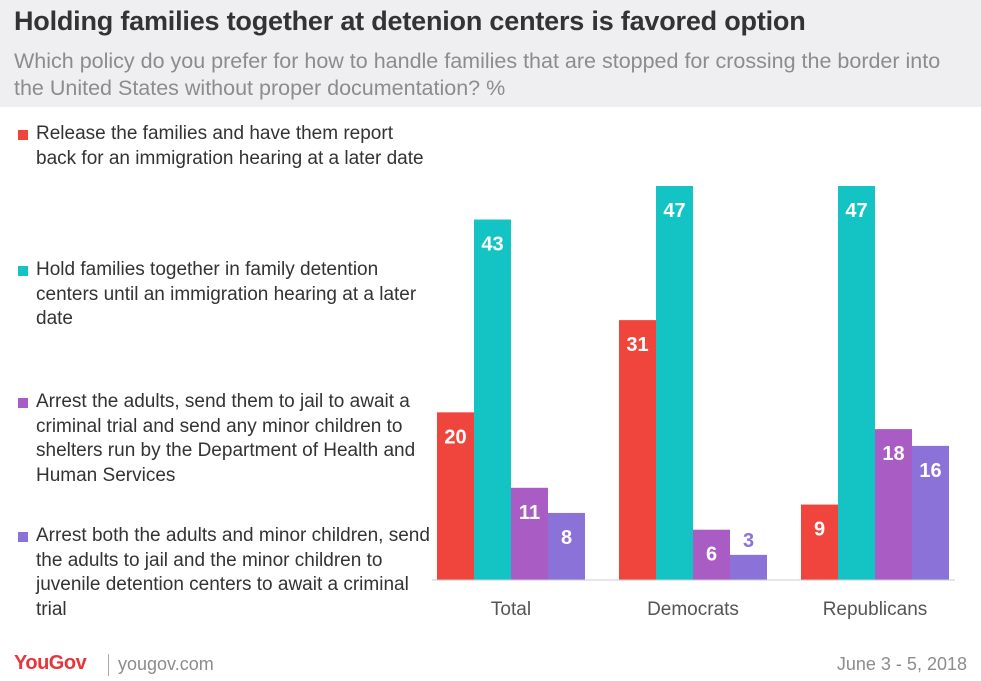  Describe the element at coordinates (674, 211) in the screenshot. I see `data-label-democrats-series-1: 47` at that location.